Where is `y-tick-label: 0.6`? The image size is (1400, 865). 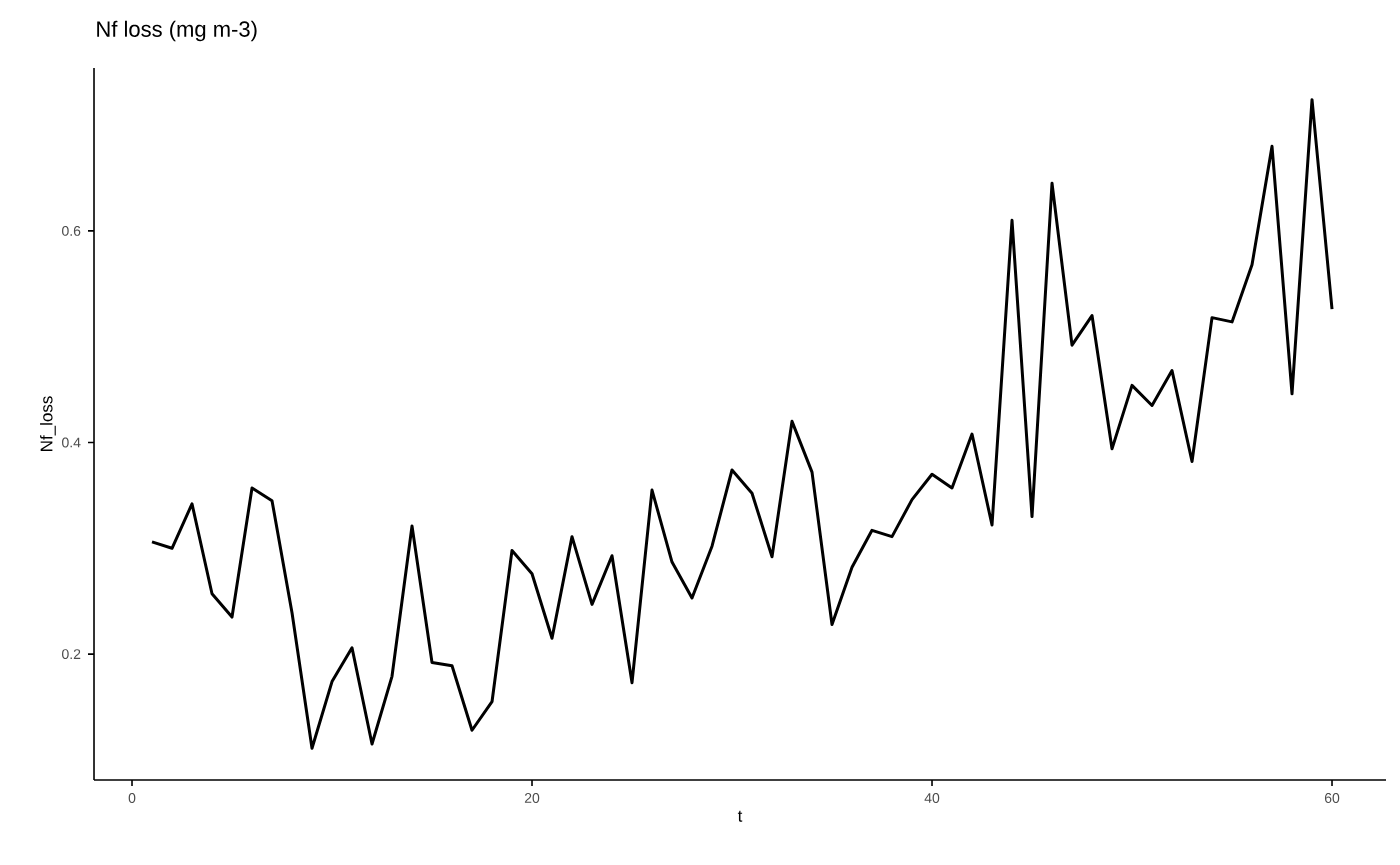
y-tick-label: 0.6 is located at coordinates (71, 230).